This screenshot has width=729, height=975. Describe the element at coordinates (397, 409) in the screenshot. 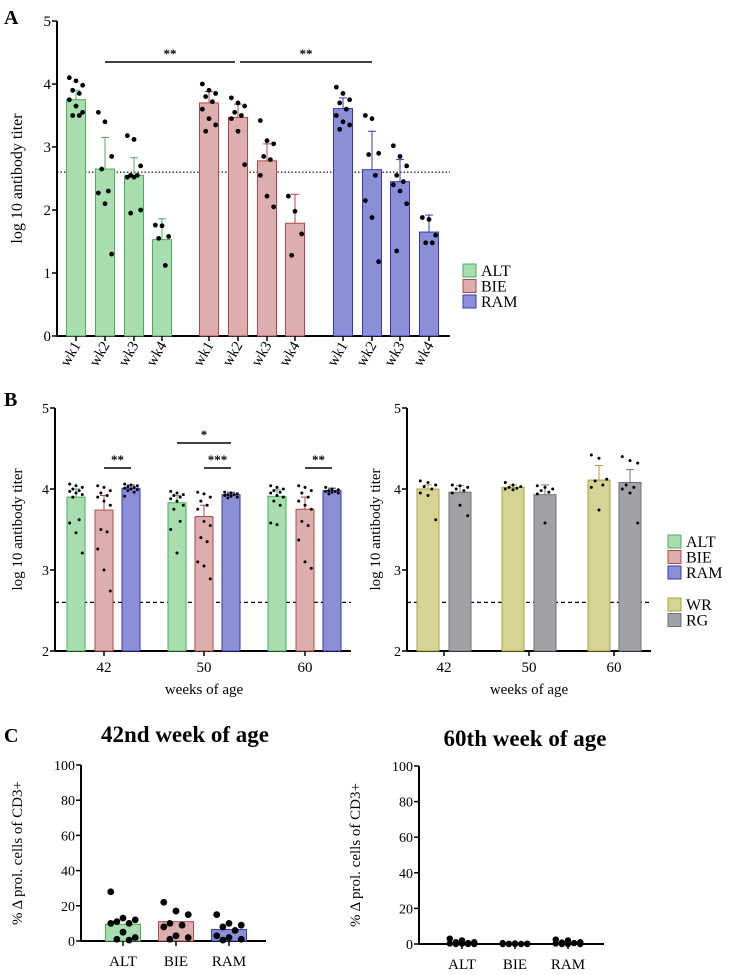

I see `y-tick-label: 5` at that location.